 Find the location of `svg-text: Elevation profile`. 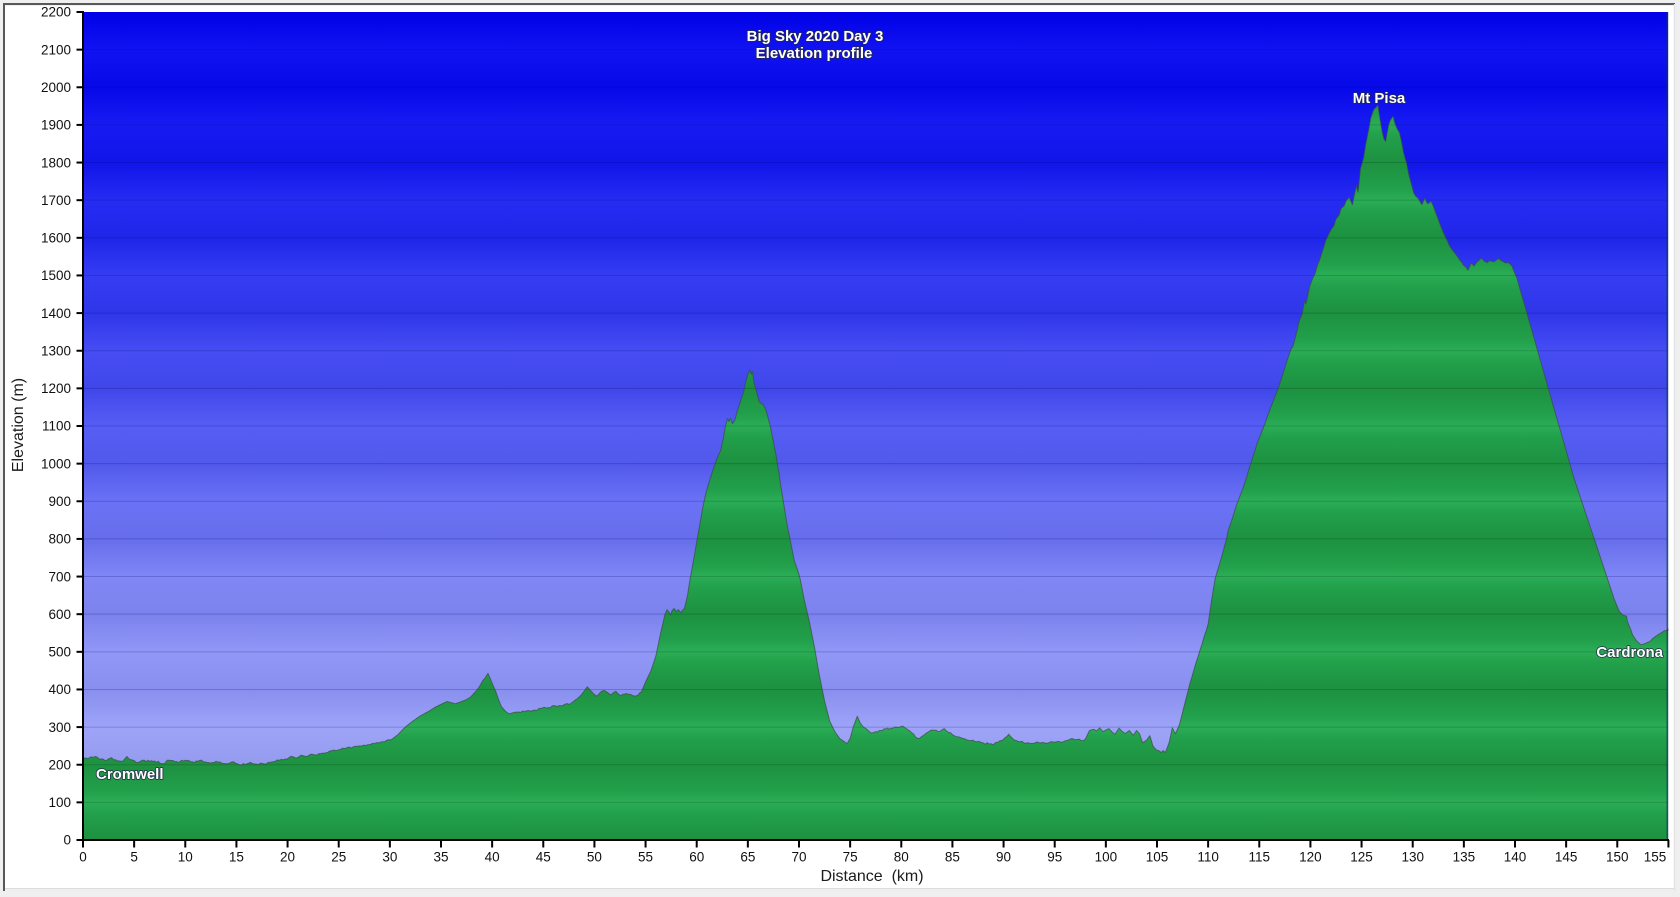

svg-text: Elevation profile is located at coordinates (814, 53).